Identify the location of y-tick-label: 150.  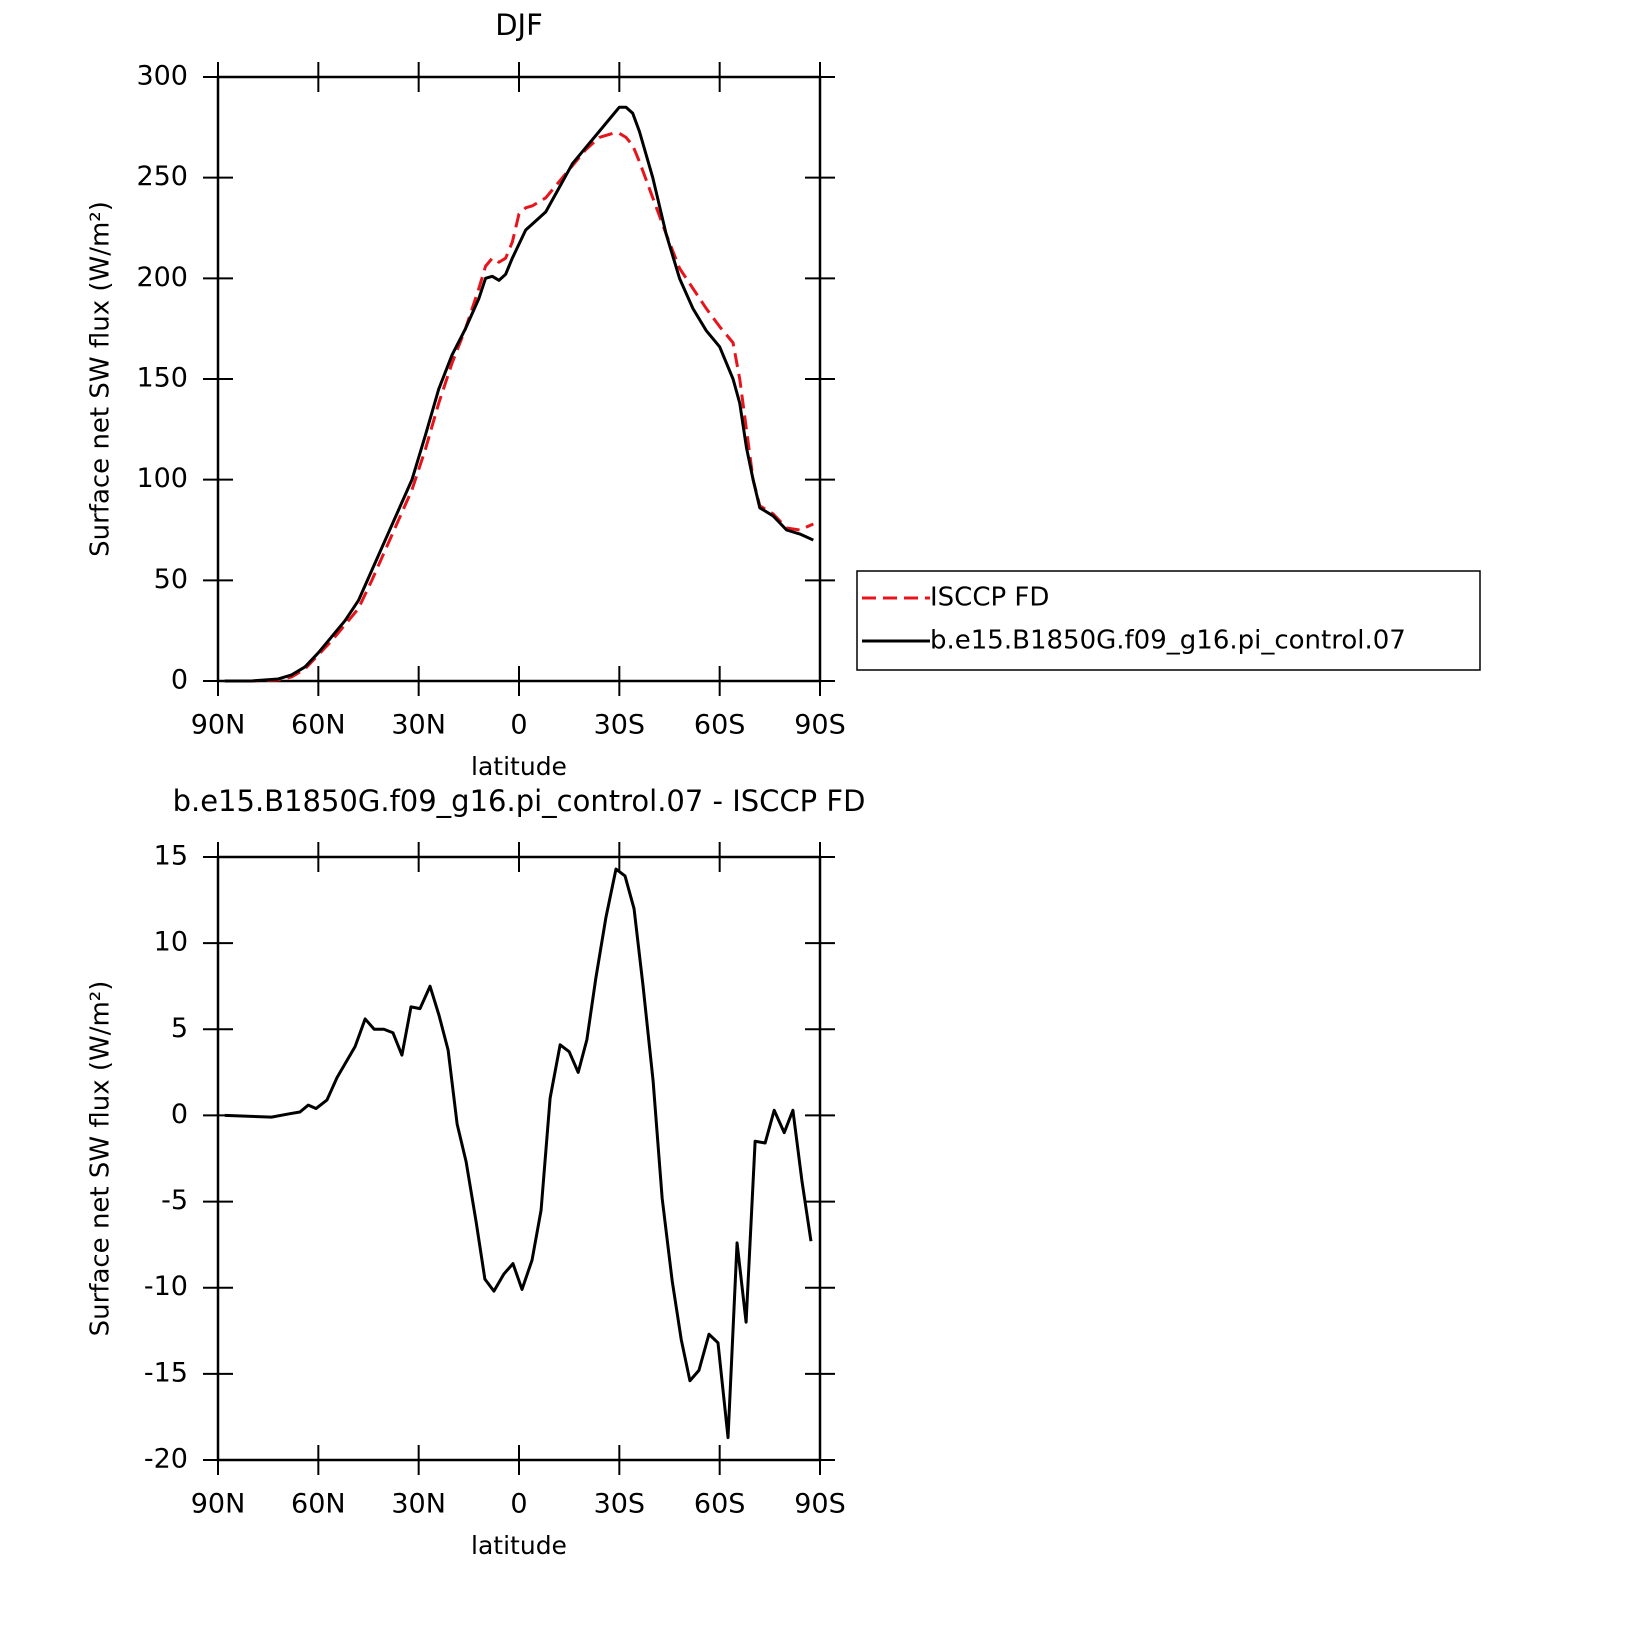
(162, 378).